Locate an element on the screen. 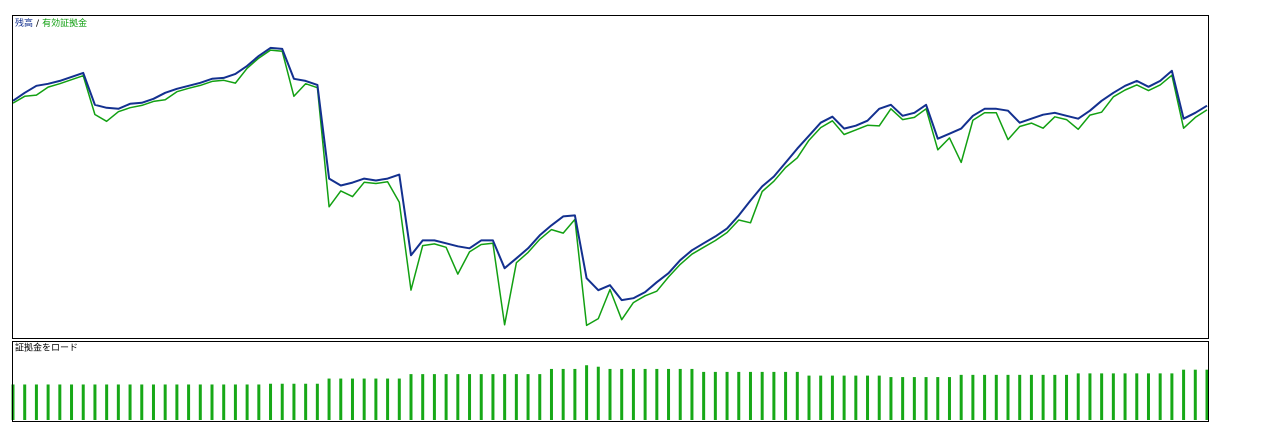 This screenshot has width=1266, height=448. margin-panel-title: 証拠金をロード is located at coordinates (46, 348).